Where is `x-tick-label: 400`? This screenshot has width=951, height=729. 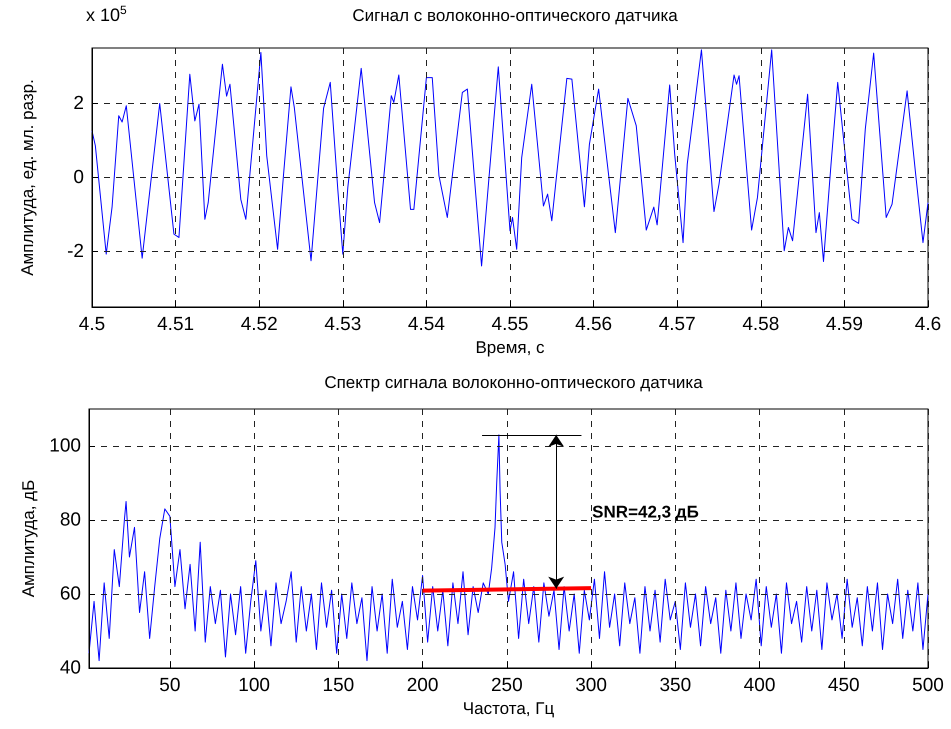 x-tick-label: 400 is located at coordinates (760, 685).